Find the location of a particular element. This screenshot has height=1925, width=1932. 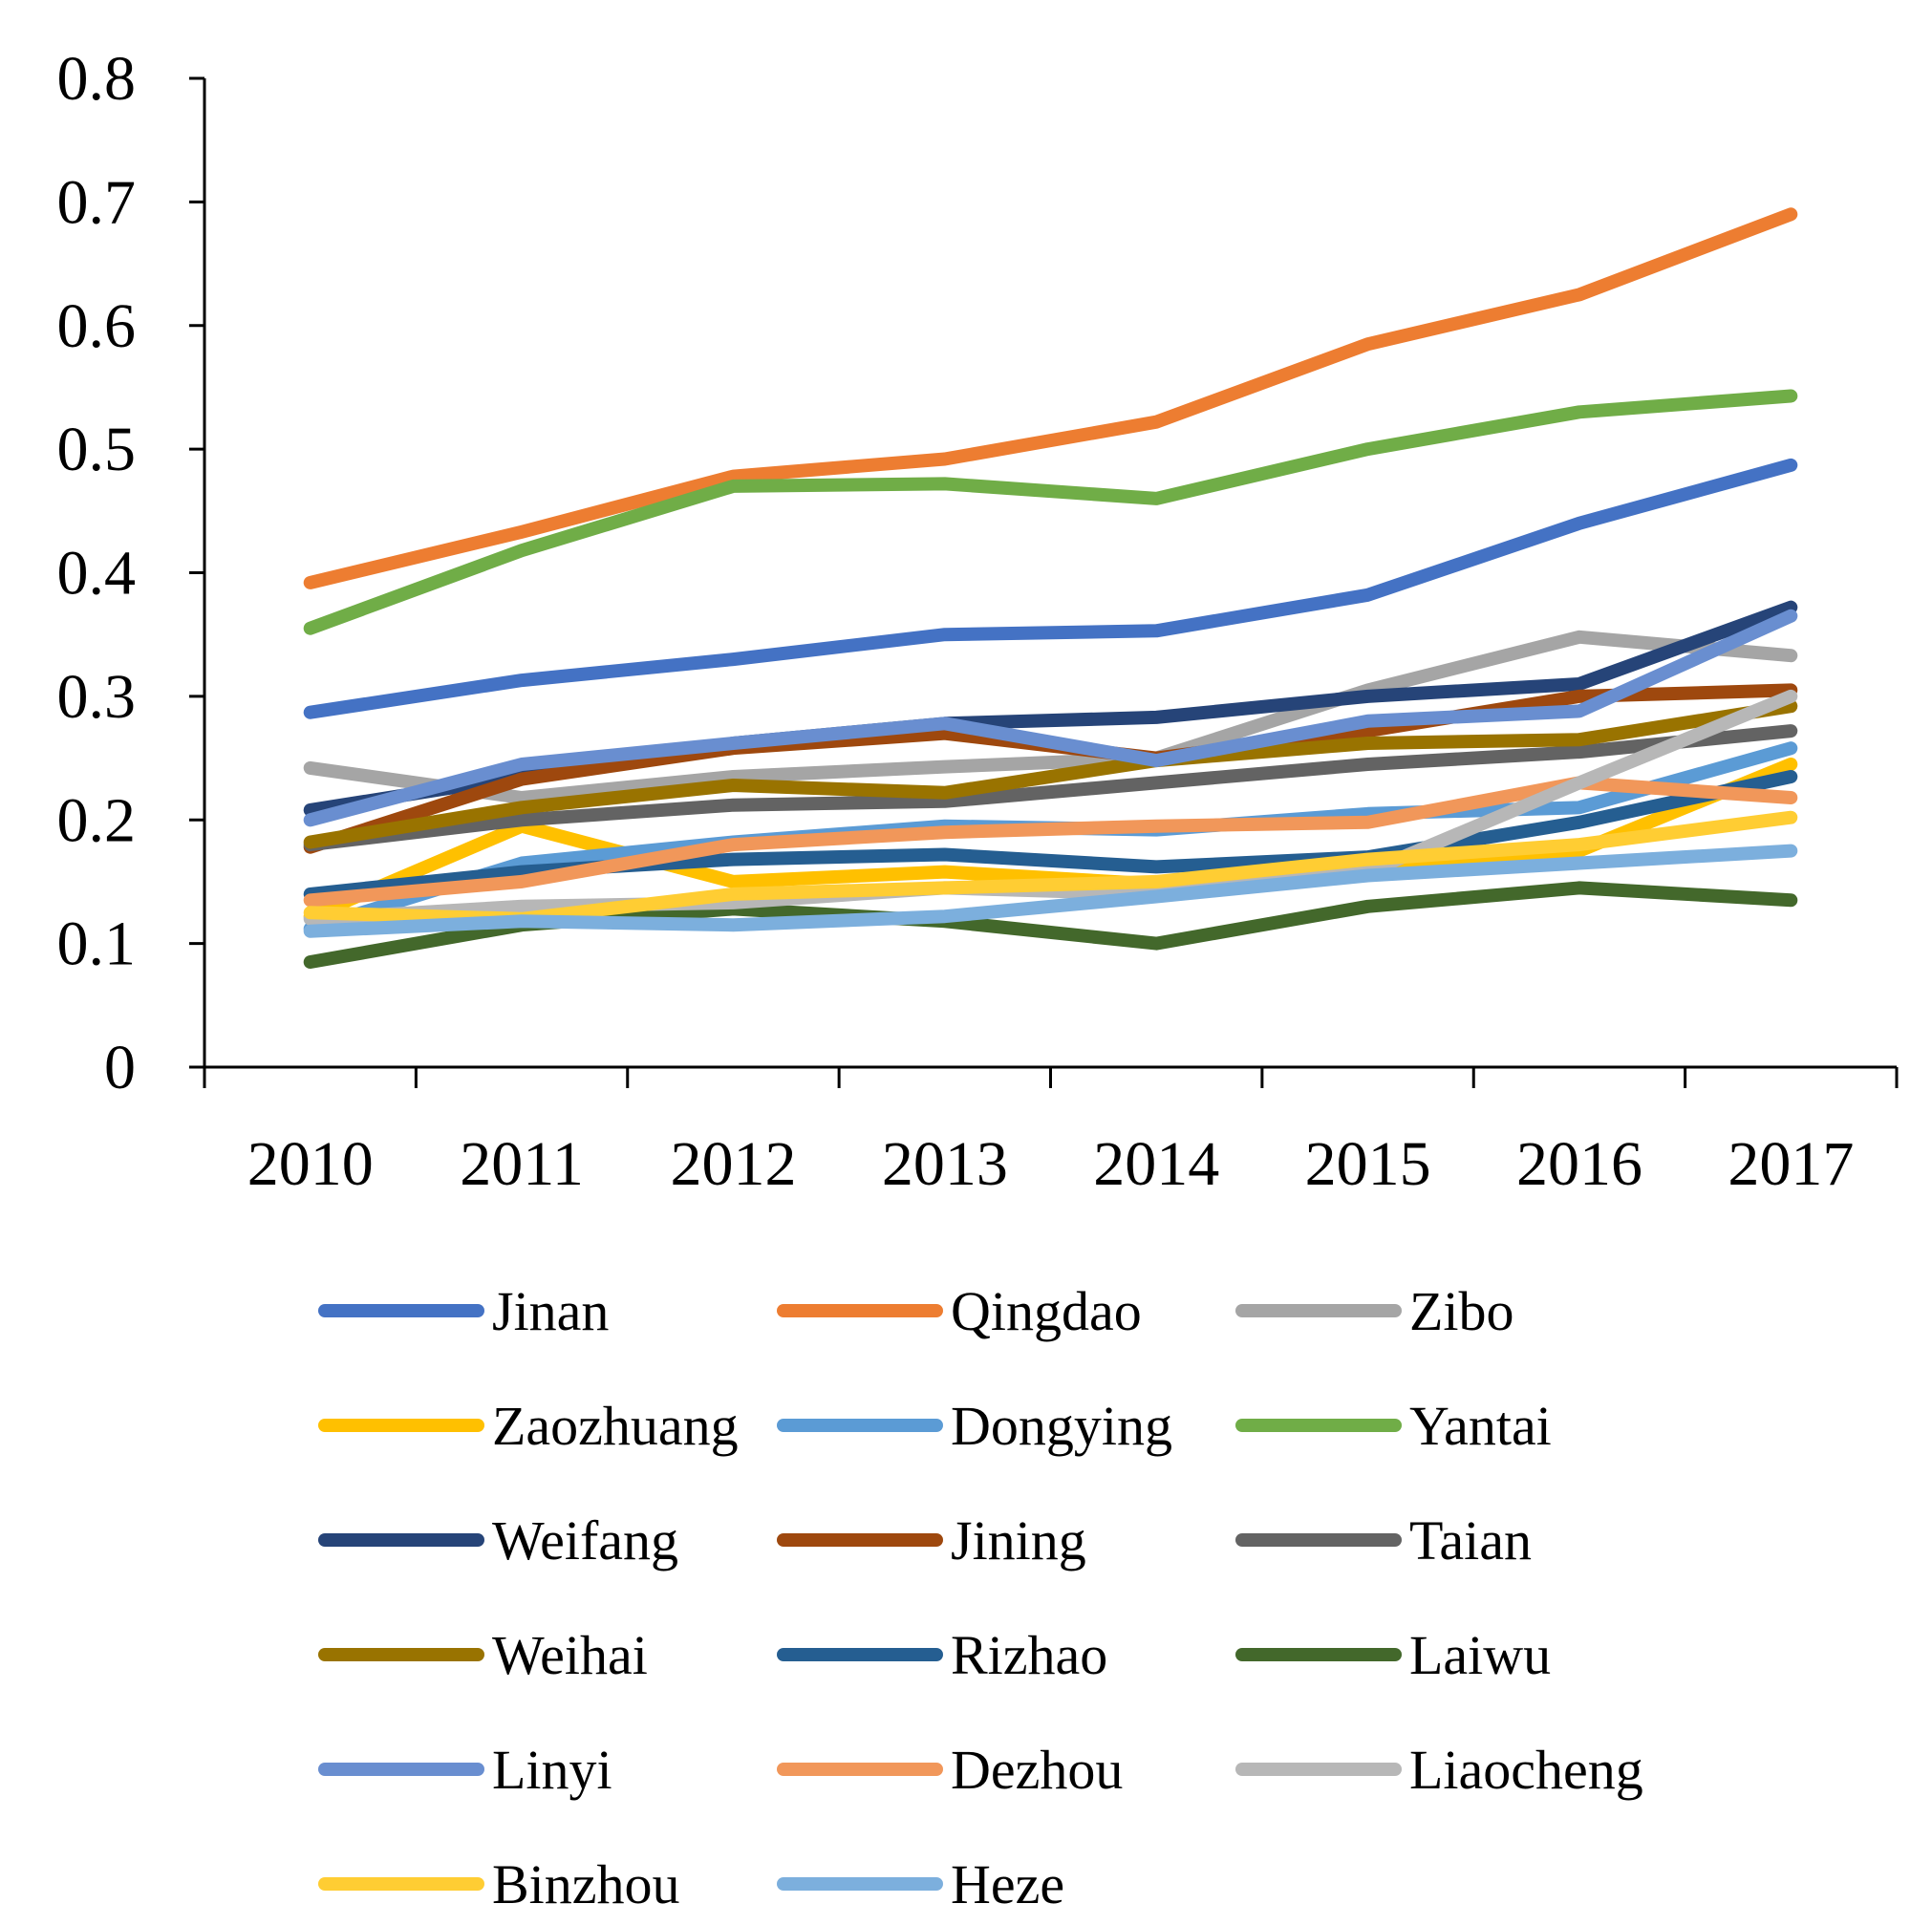

legend-label-zibo: Zibo is located at coordinates (1461, 1311).